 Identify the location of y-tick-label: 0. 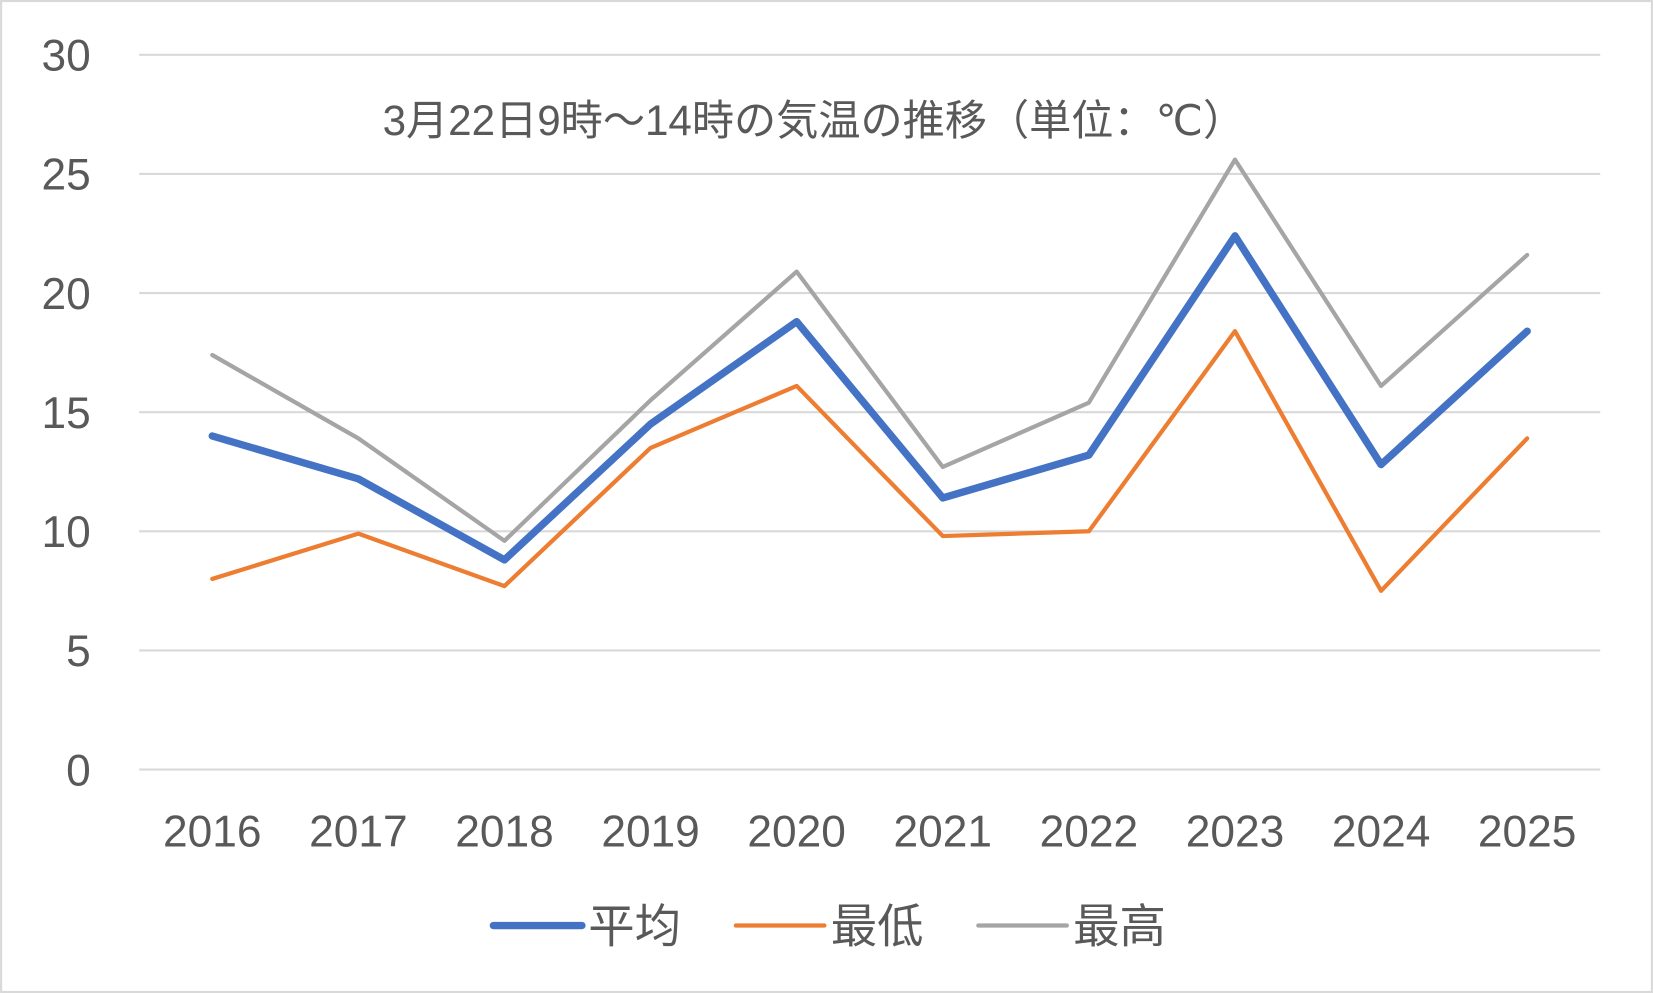
(78, 770).